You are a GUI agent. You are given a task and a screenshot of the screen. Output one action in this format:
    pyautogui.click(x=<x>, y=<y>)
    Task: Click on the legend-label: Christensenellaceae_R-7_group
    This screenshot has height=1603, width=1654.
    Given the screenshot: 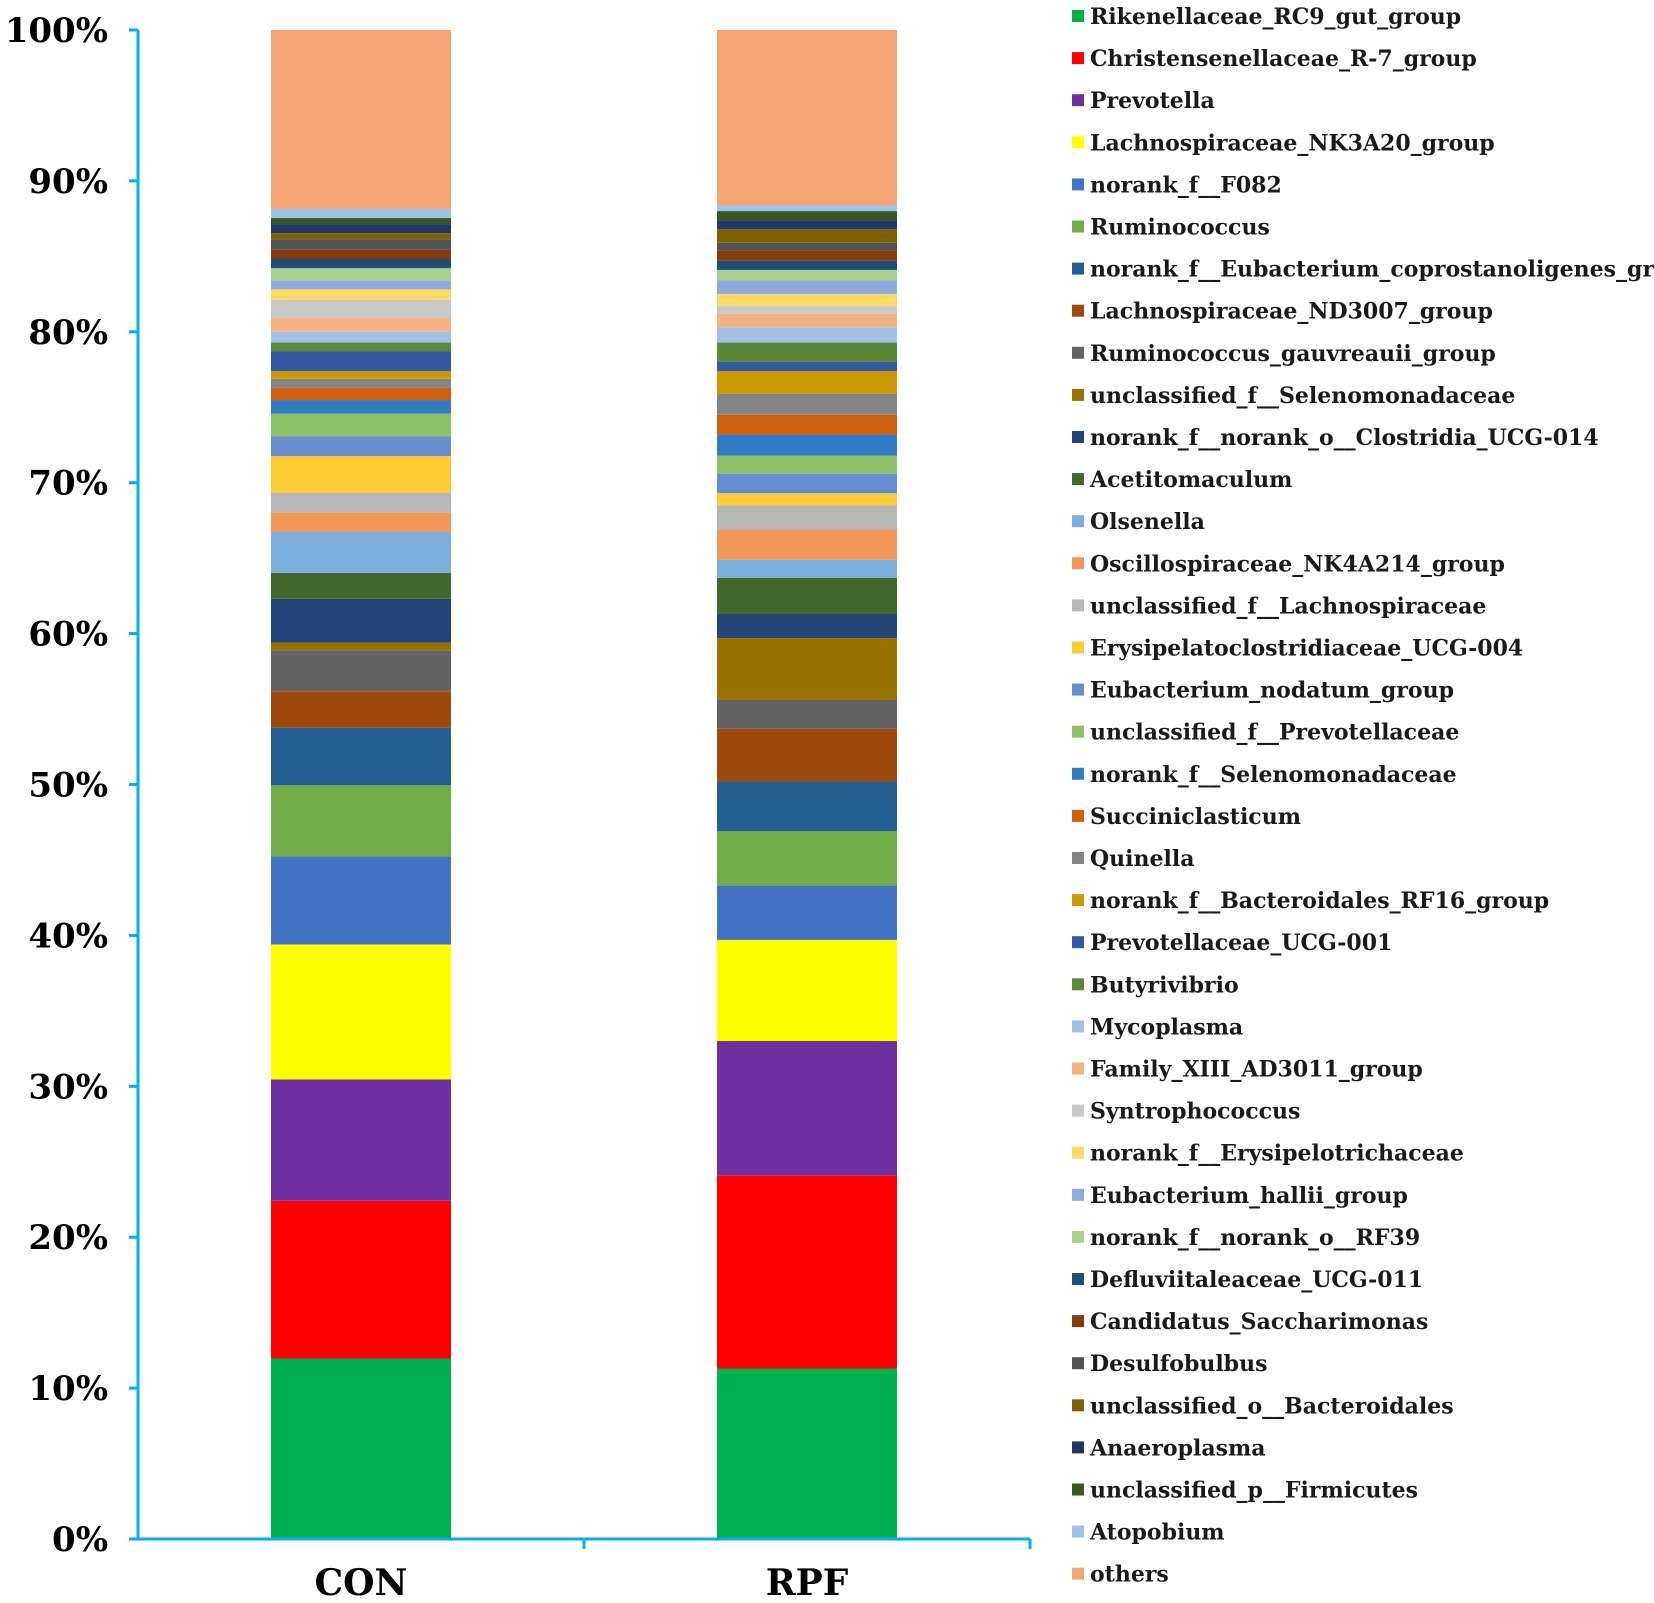 What is the action you would take?
    pyautogui.click(x=1283, y=59)
    